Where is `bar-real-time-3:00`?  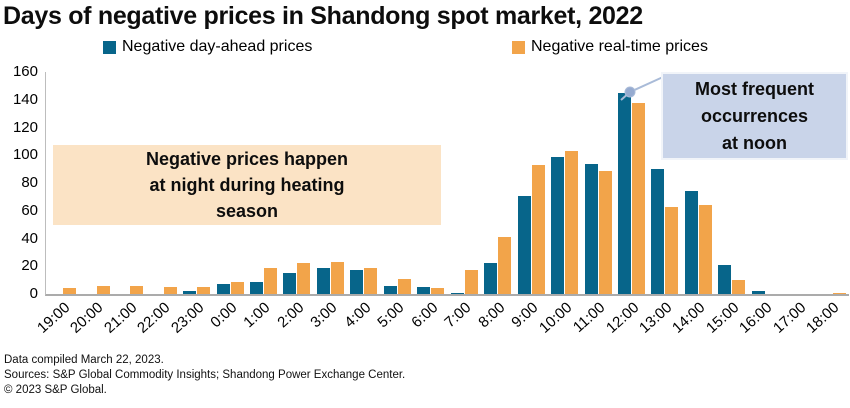 bar-real-time-3:00 is located at coordinates (337, 278).